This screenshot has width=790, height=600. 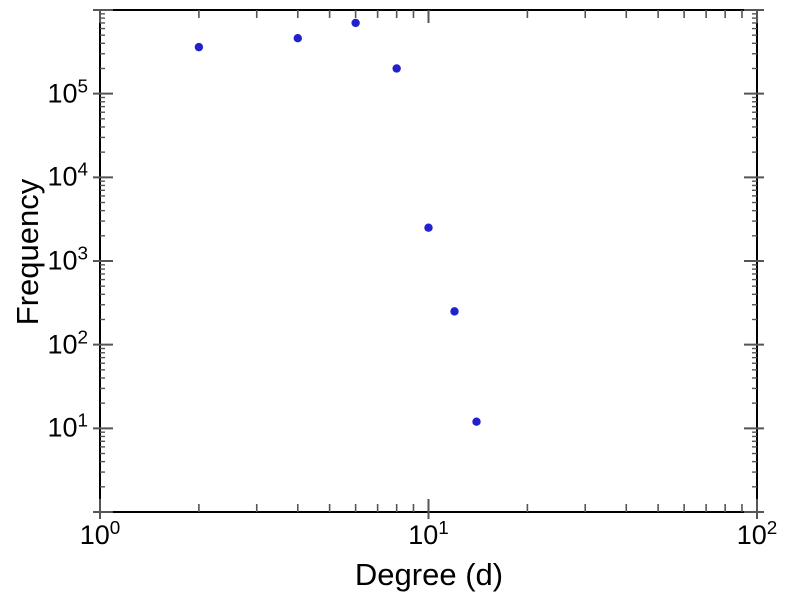 I want to click on y-axis-label: Frequency, so click(x=27, y=252).